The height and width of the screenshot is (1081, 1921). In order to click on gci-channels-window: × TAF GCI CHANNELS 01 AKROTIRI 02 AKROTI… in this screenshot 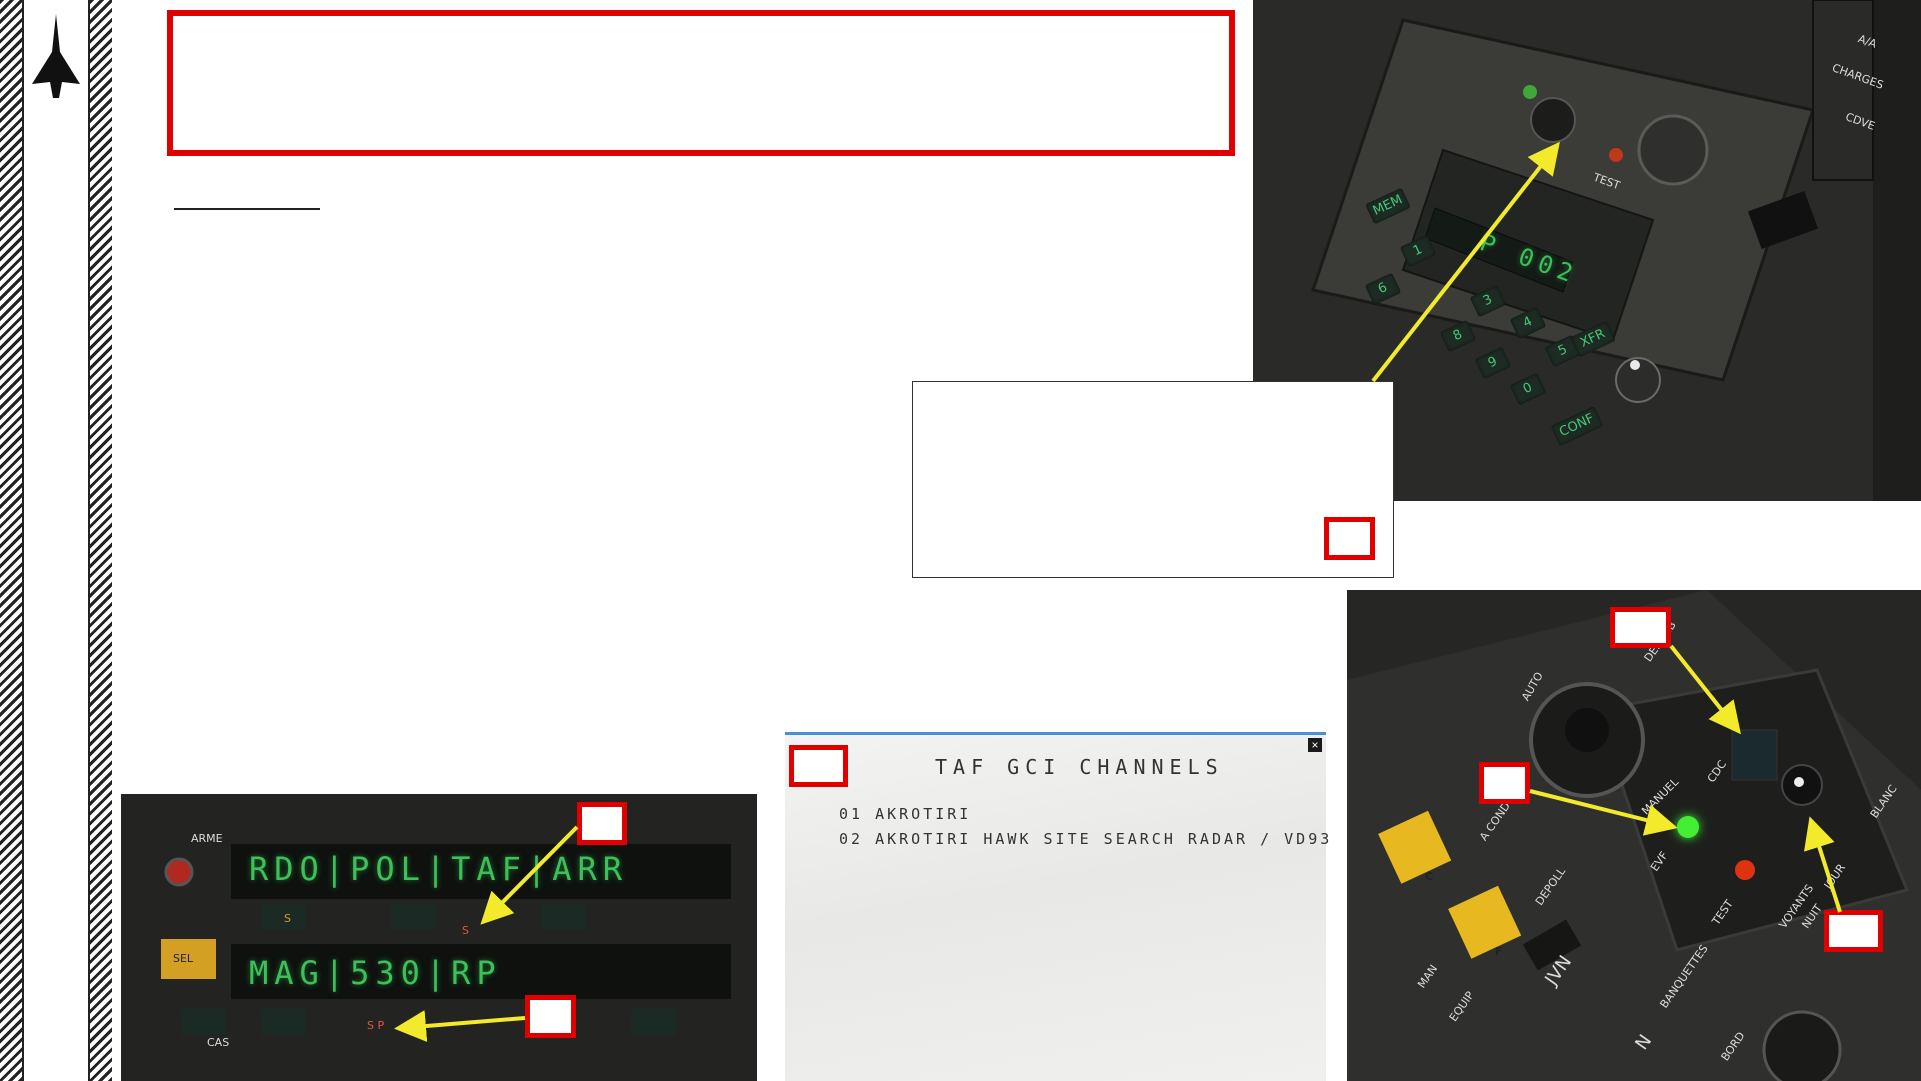, I will do `click(1057, 906)`.